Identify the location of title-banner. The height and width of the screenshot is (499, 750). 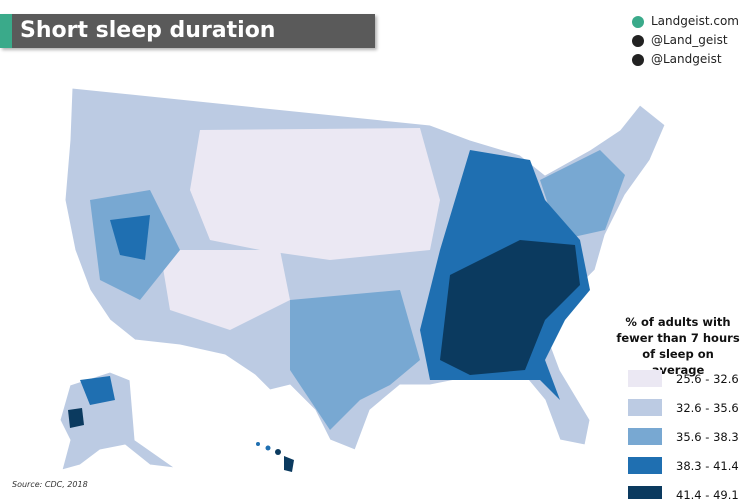
(187, 31).